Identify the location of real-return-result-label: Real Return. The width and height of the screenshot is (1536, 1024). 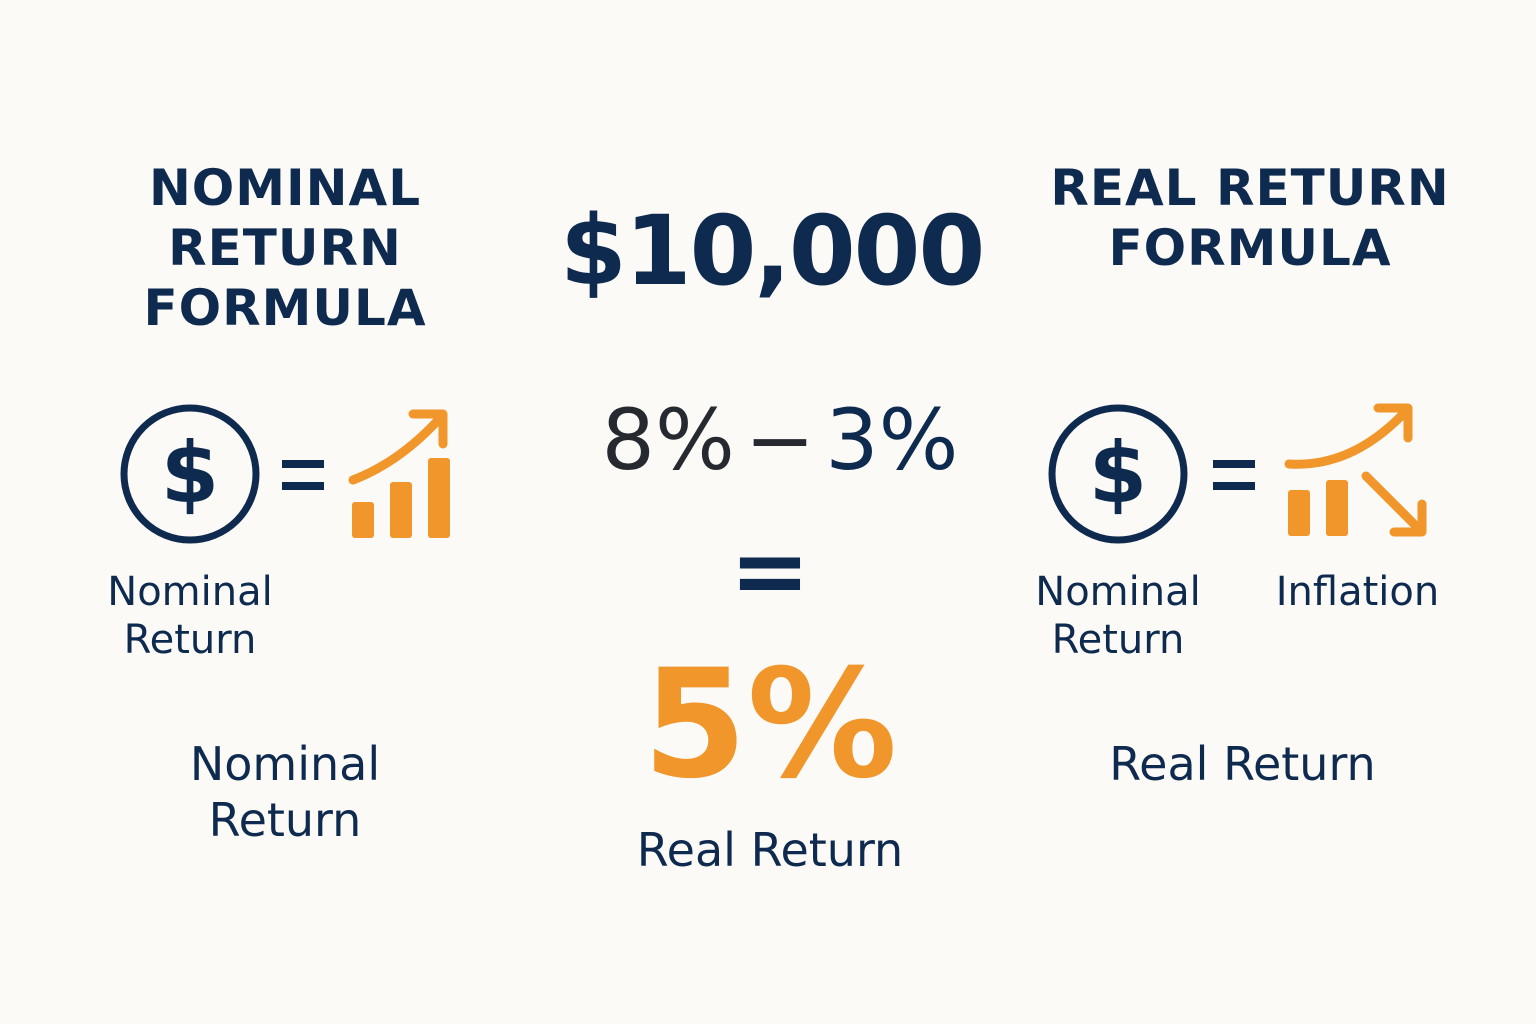
(770, 850).